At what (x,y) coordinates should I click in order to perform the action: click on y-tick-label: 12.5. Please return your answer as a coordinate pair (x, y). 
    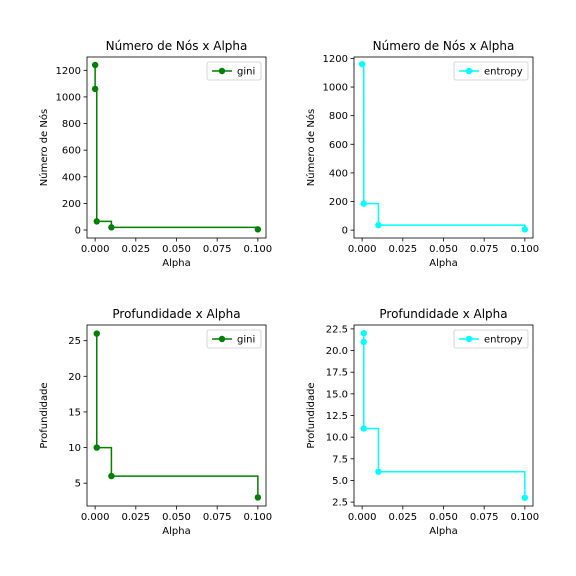
    Looking at the image, I should click on (337, 416).